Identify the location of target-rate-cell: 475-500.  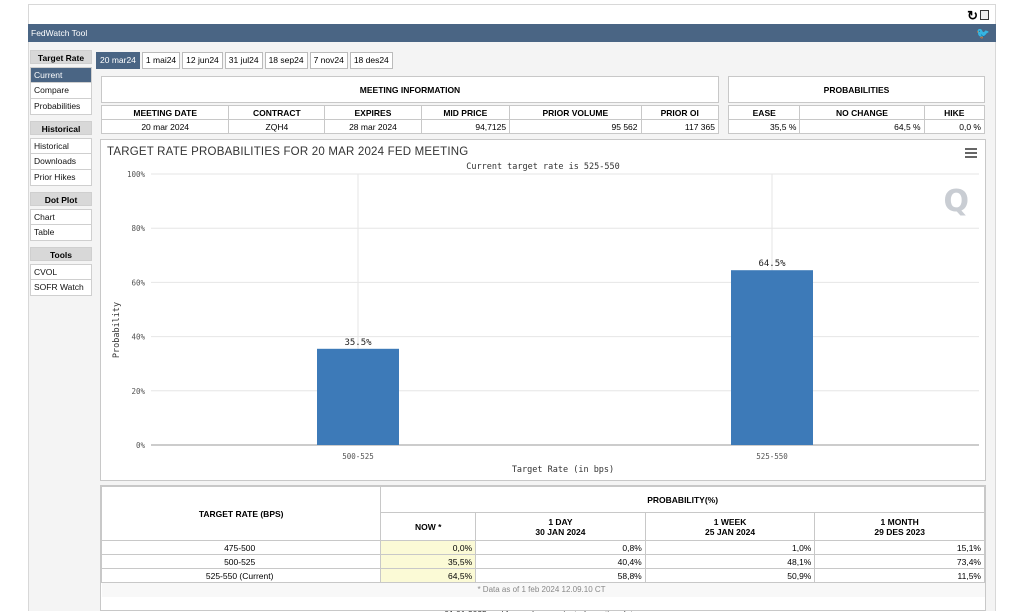
(241, 547).